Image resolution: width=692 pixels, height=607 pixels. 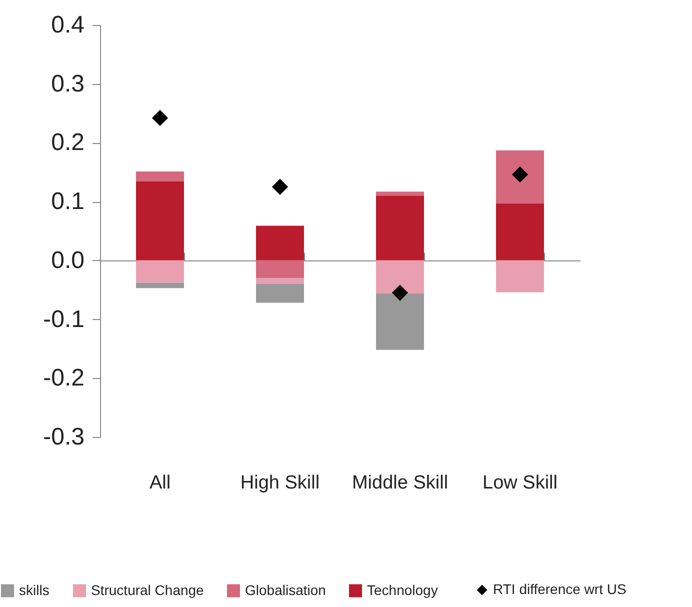 I want to click on y-tick-label: -0.2, so click(x=63, y=378).